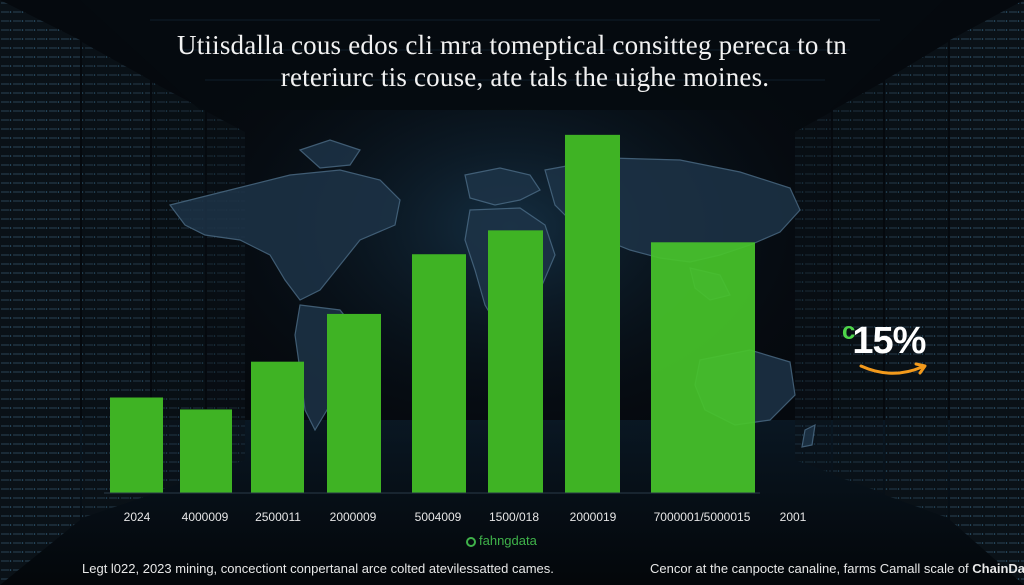 The image size is (1024, 585). What do you see at coordinates (508, 540) in the screenshot?
I see `brand-name: fahngdata` at bounding box center [508, 540].